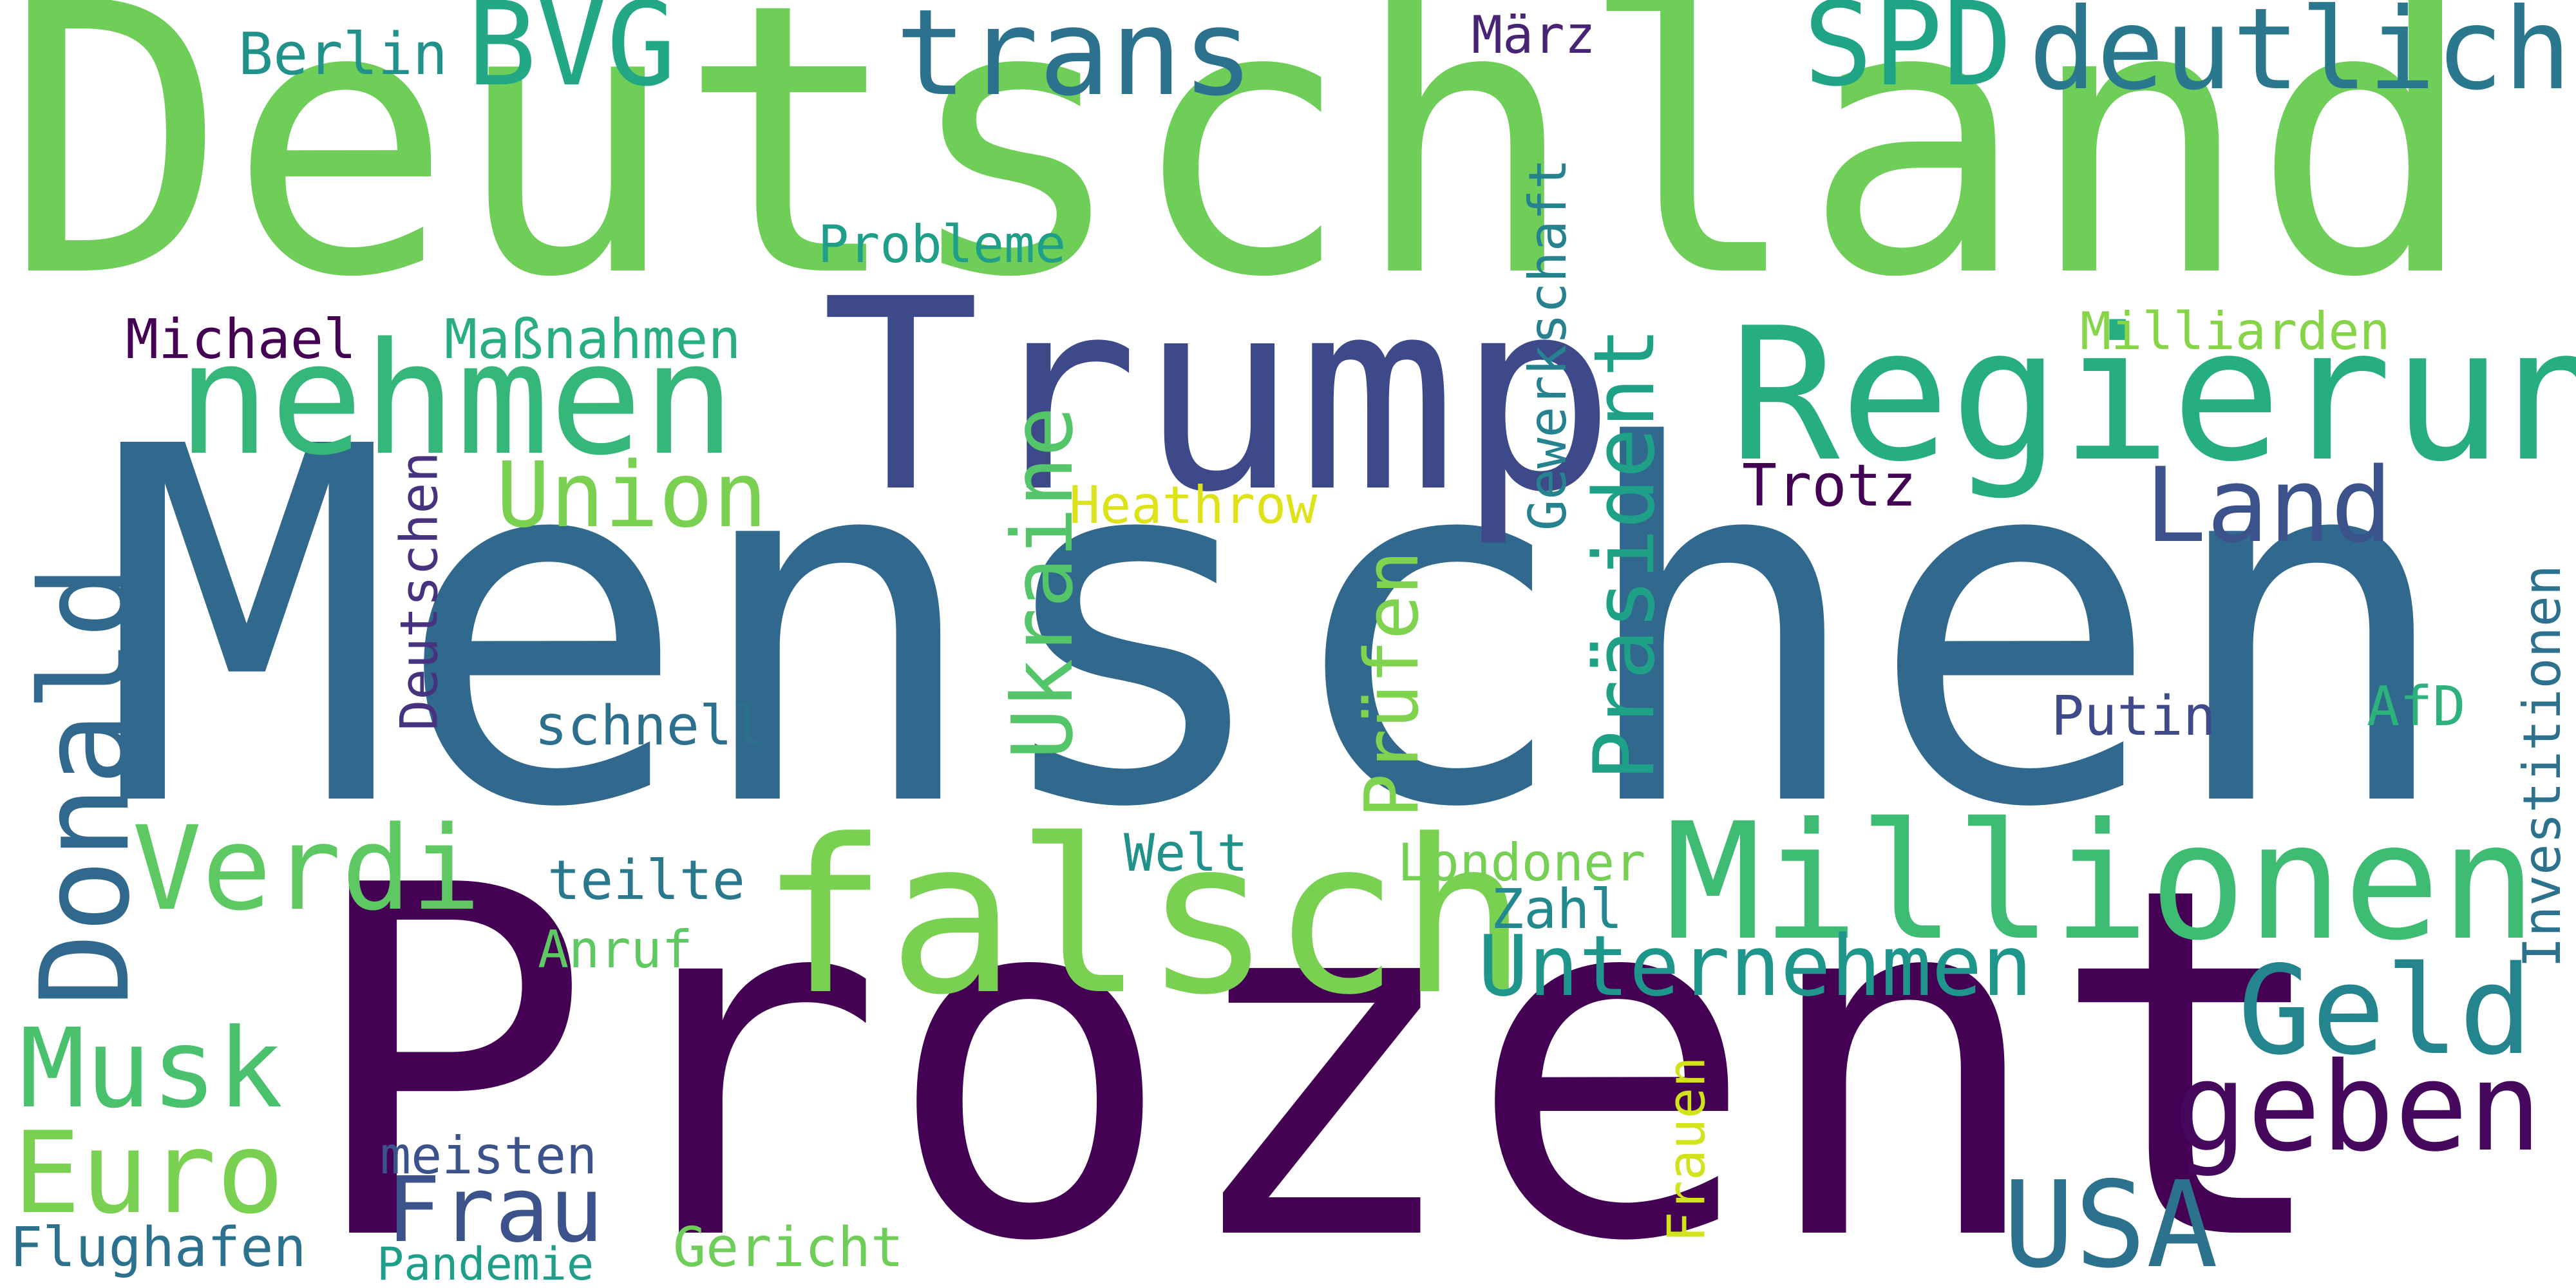 The height and width of the screenshot is (1288, 2576). What do you see at coordinates (632, 496) in the screenshot?
I see `word-union: Union` at bounding box center [632, 496].